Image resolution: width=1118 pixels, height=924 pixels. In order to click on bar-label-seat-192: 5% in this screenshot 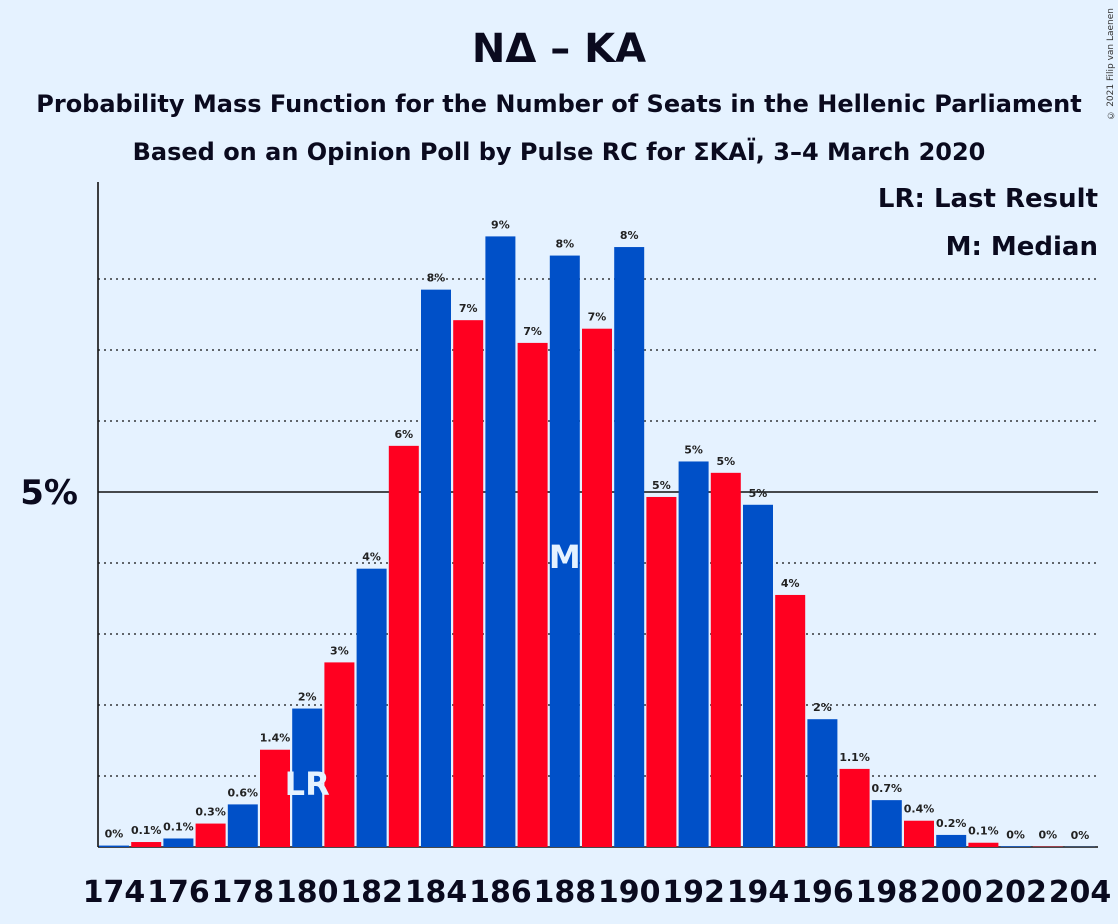, I will do `click(693, 449)`.